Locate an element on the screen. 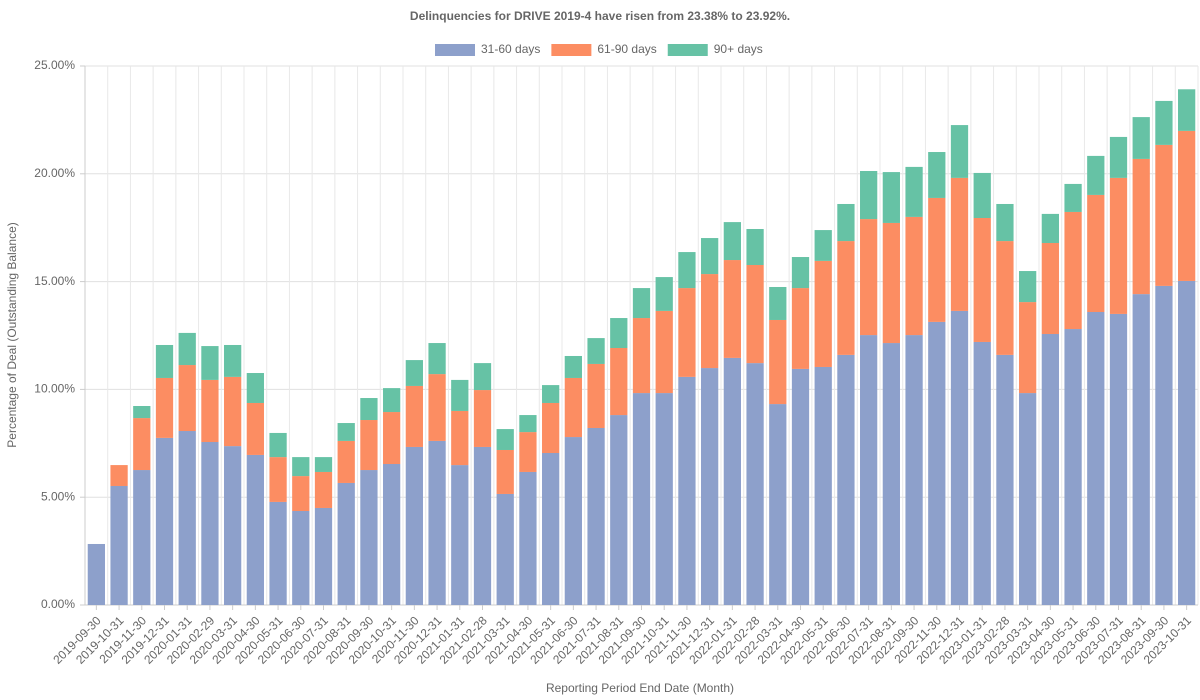 The image size is (1200, 700). y-tick-label: 20.00% is located at coordinates (54, 173).